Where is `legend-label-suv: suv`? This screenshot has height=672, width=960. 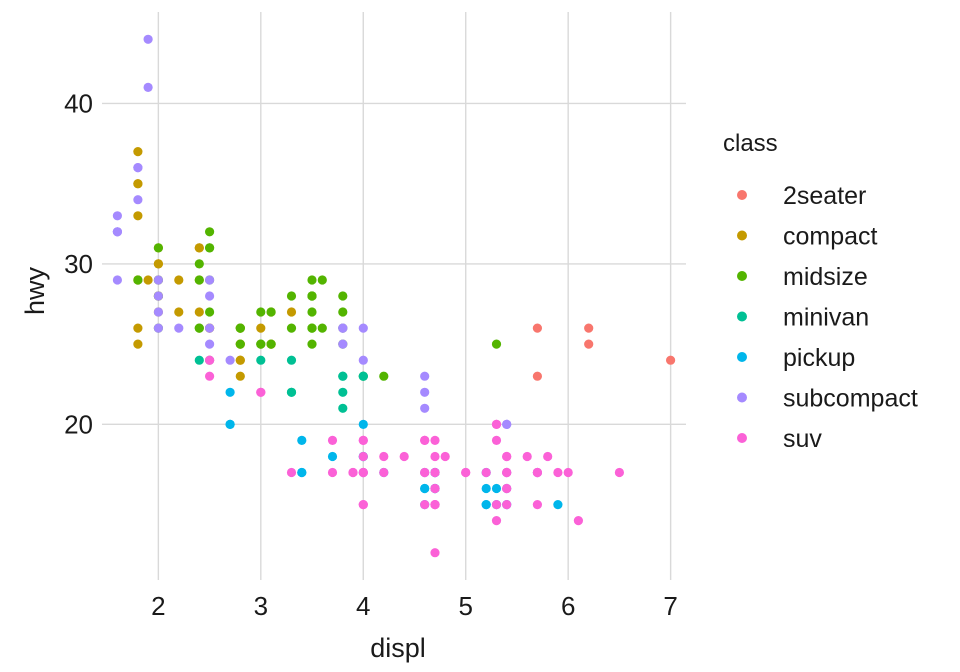
legend-label-suv: suv is located at coordinates (802, 439).